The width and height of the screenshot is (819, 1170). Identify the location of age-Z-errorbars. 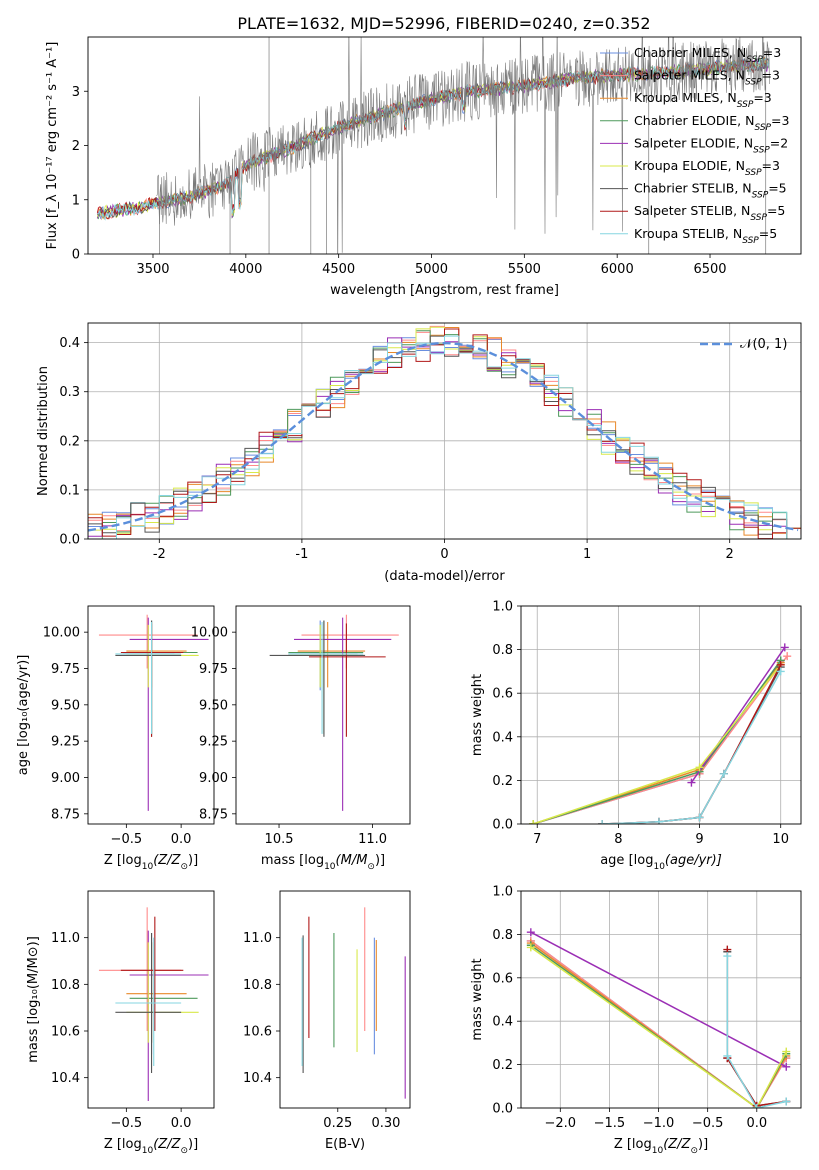
(153, 712).